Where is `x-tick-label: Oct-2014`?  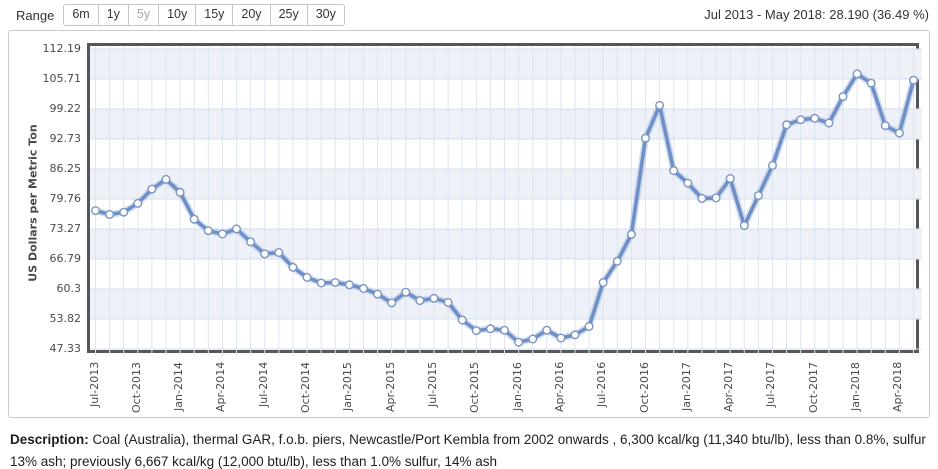
x-tick-label: Oct-2014 is located at coordinates (306, 387).